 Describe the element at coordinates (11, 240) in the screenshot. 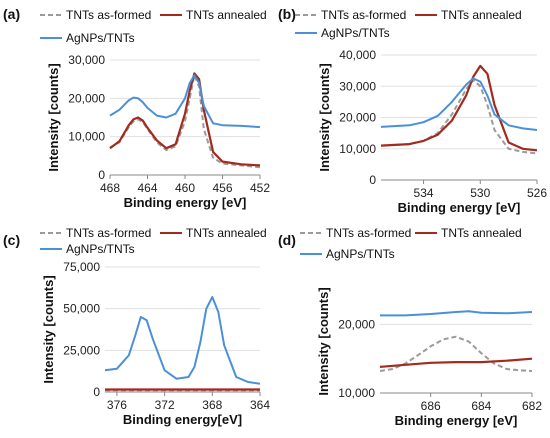

I see `panel-label: (c)` at that location.